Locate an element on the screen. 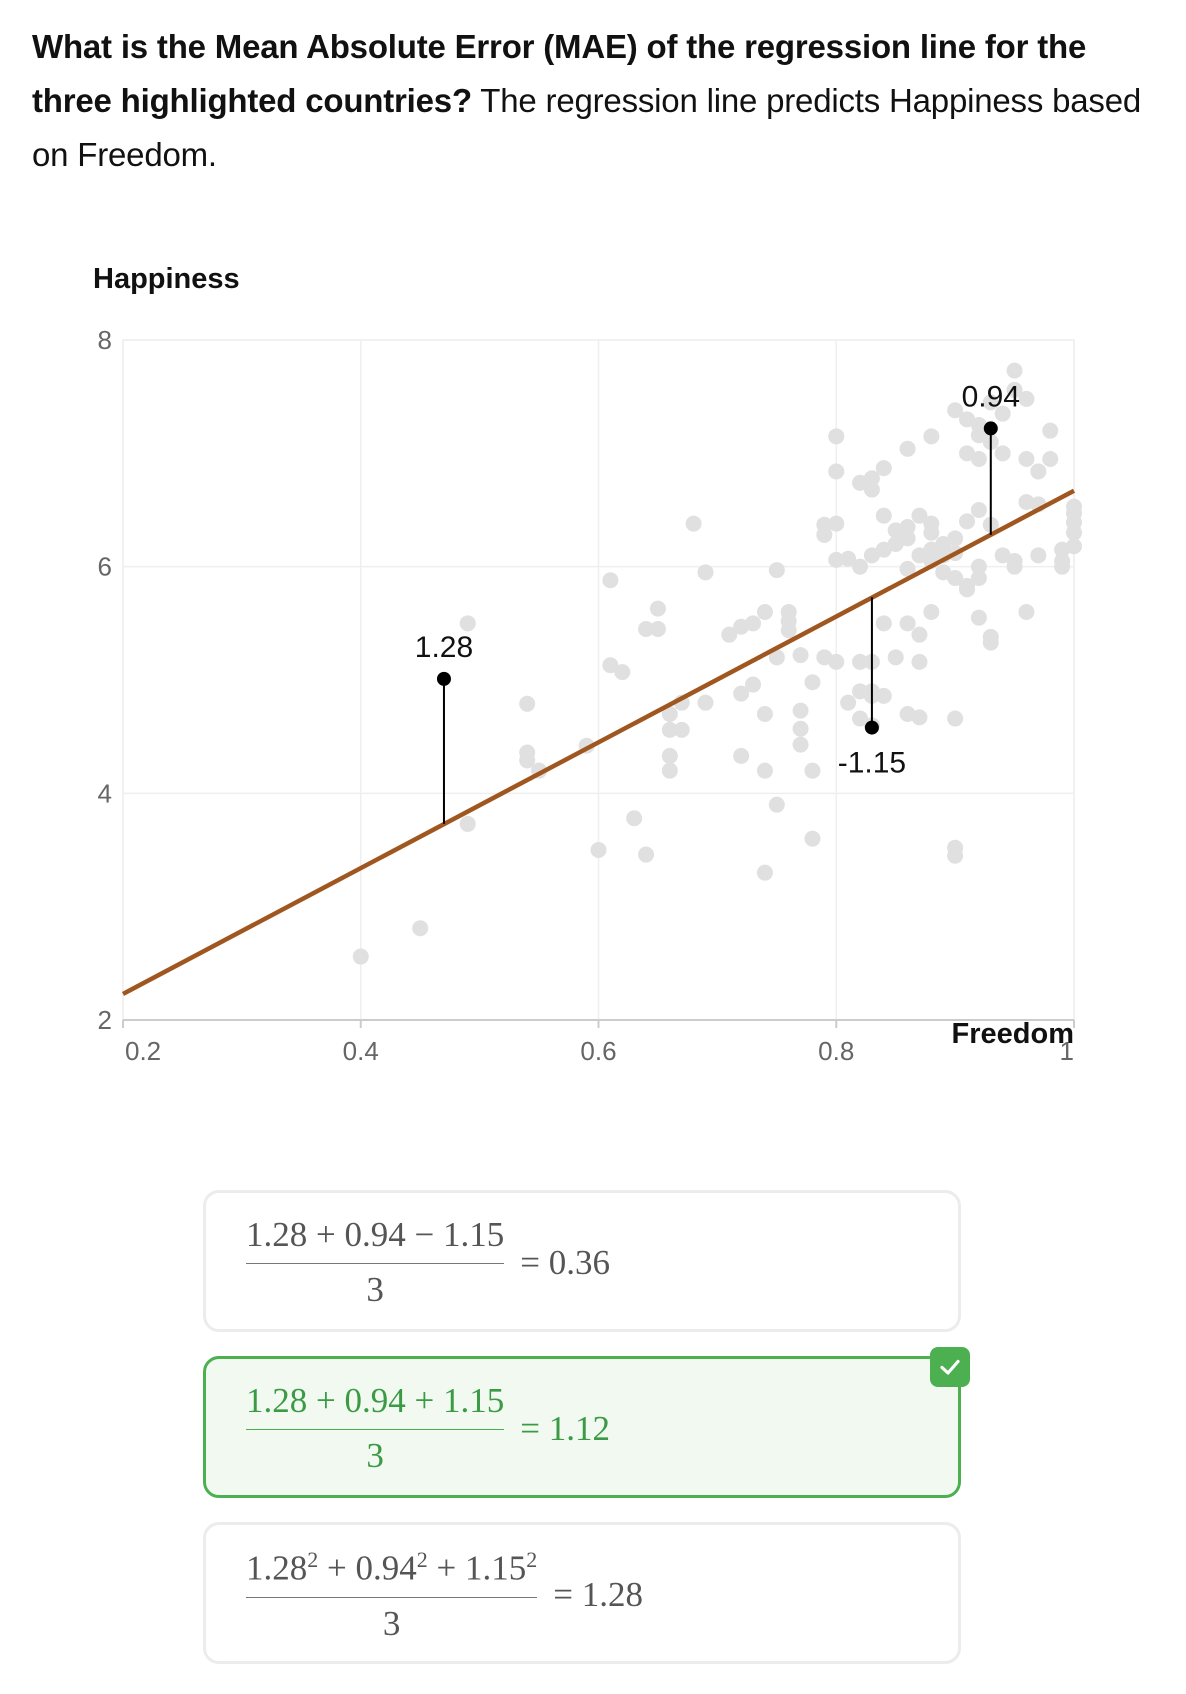  denominator-3: 3 is located at coordinates (391, 1623).